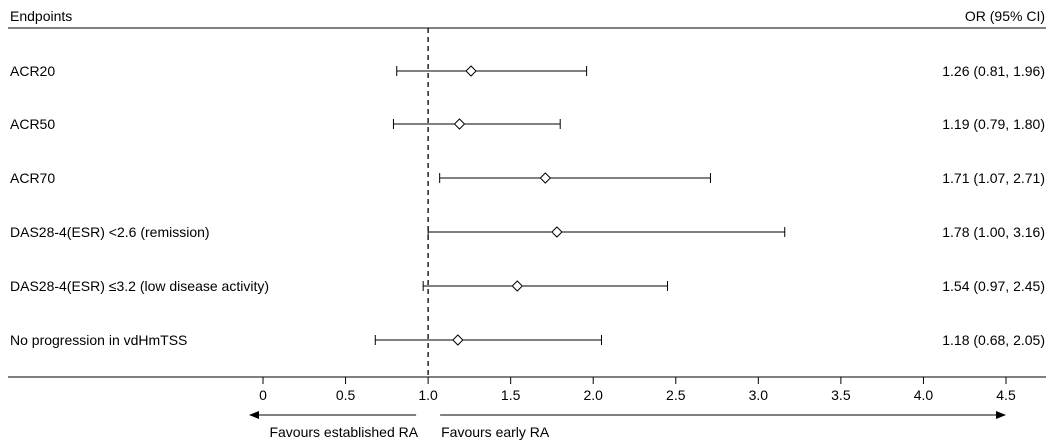 The height and width of the screenshot is (445, 1054). What do you see at coordinates (428, 395) in the screenshot?
I see `x-tick-label: 1.0` at bounding box center [428, 395].